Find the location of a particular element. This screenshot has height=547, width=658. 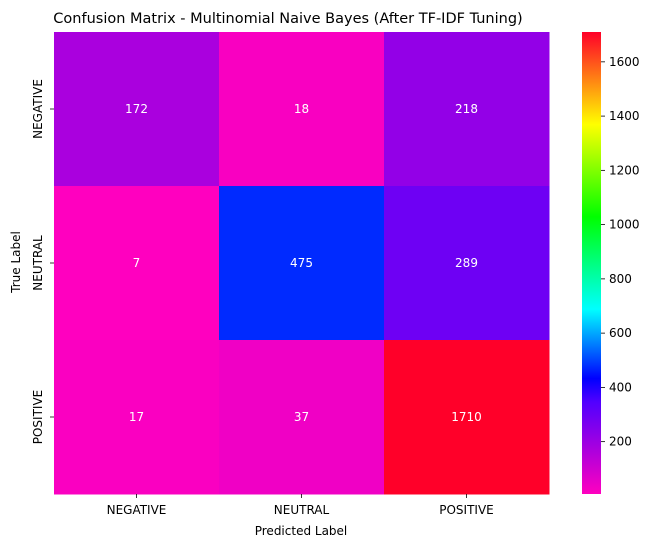

x-tick-label: POSITIVE is located at coordinates (466, 510).